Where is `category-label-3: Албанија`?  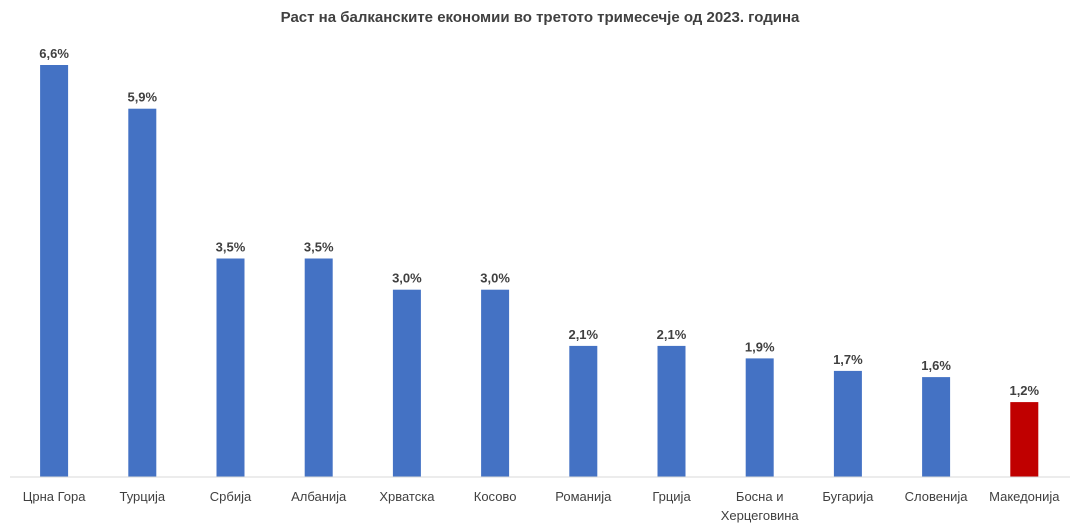
category-label-3: Албанија is located at coordinates (319, 496).